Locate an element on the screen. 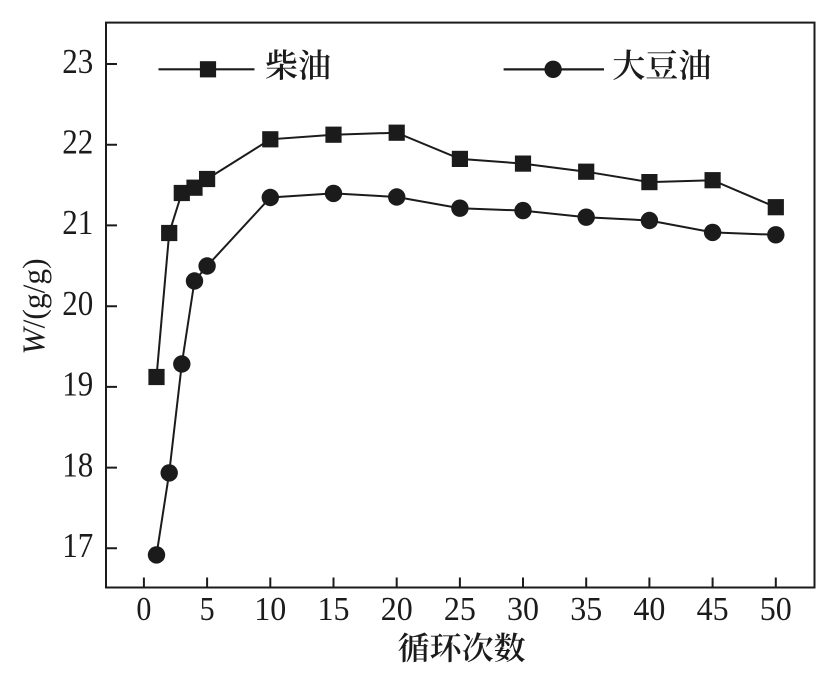 This screenshot has height=686, width=837. svg-text: 21 is located at coordinates (77, 222).